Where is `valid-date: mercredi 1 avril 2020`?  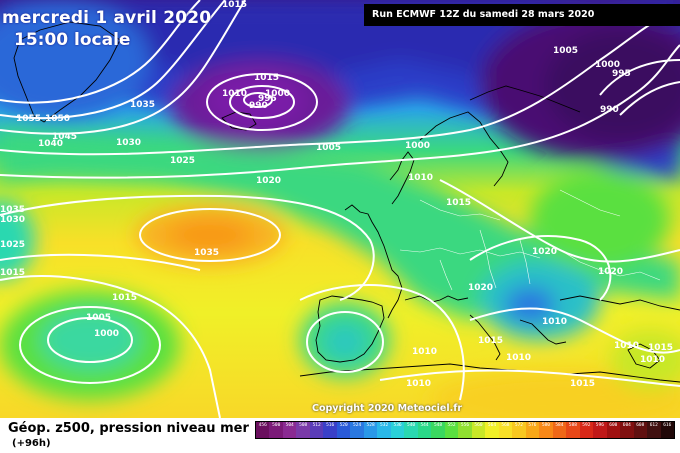
valid-date: mercredi 1 avril 2020 is located at coordinates (107, 18).